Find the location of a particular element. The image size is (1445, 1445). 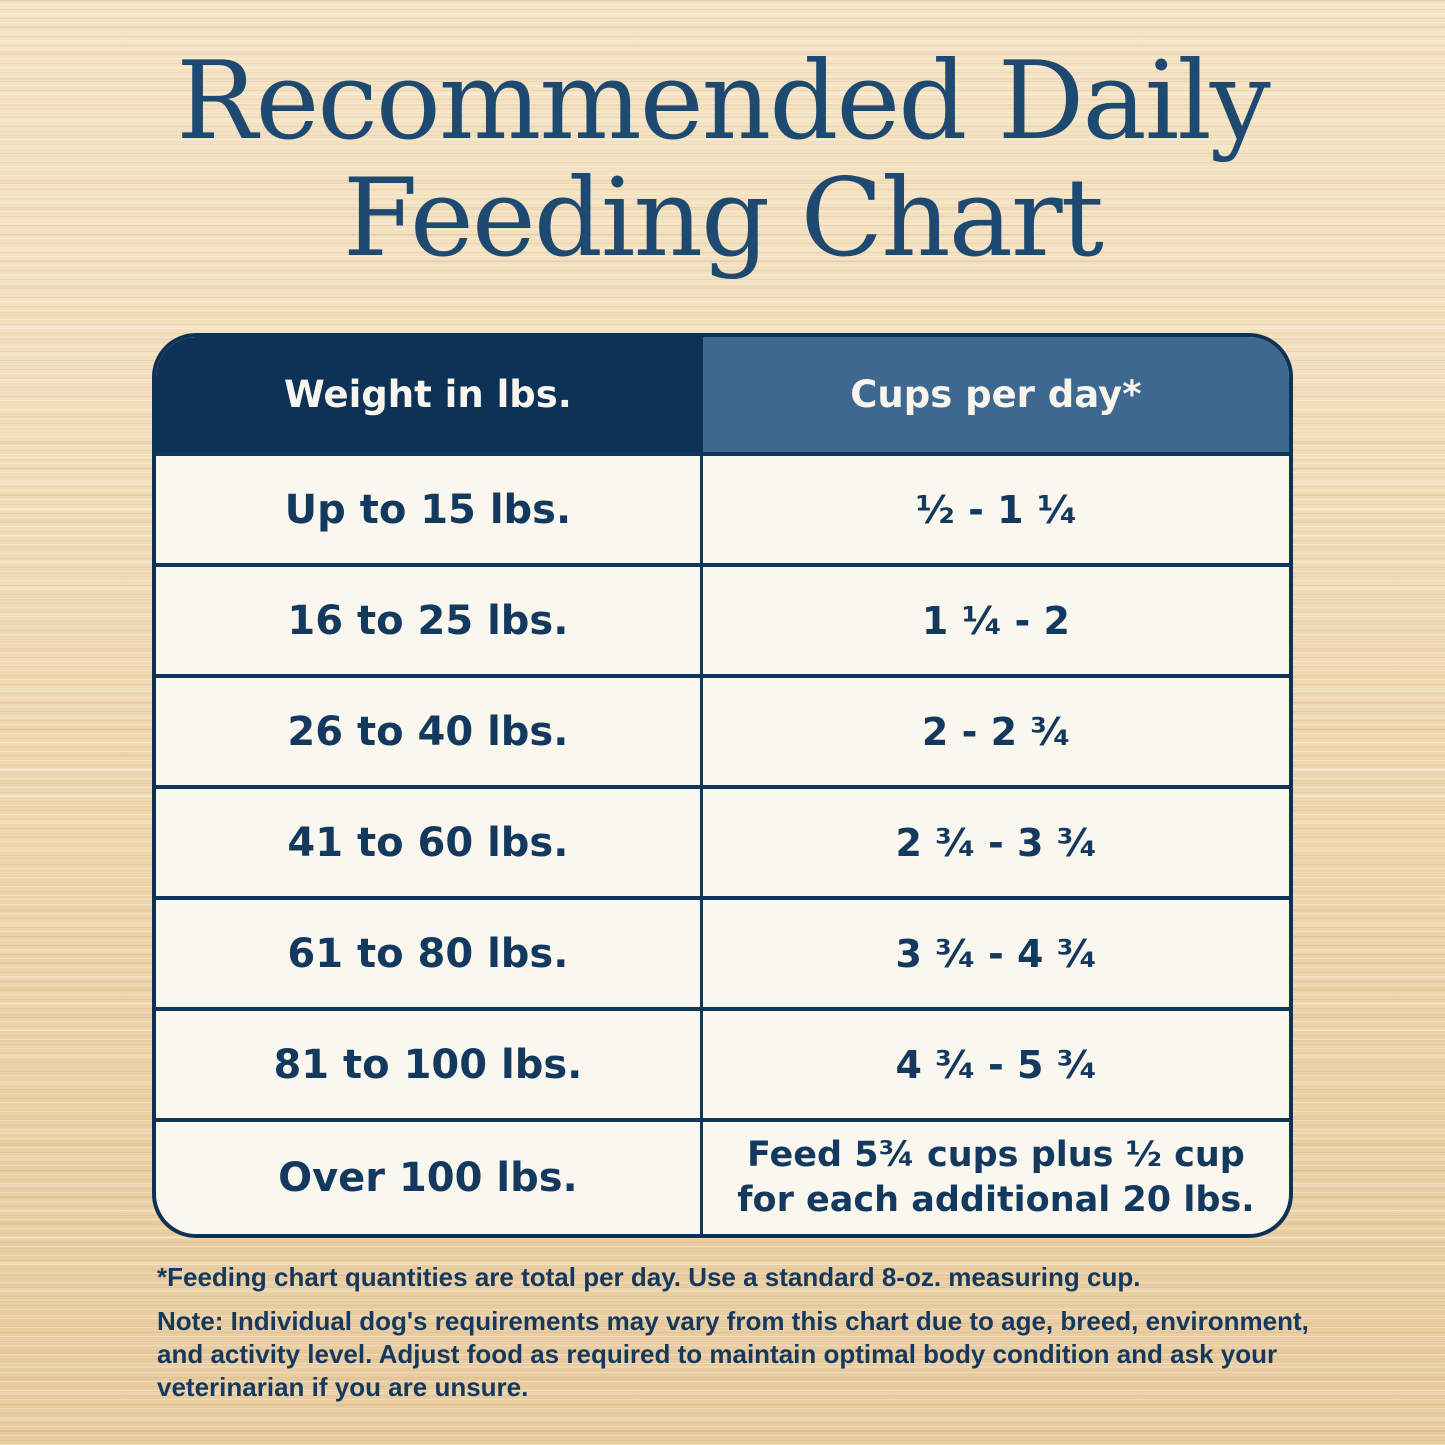

note-label: Note: is located at coordinates (190, 1321).